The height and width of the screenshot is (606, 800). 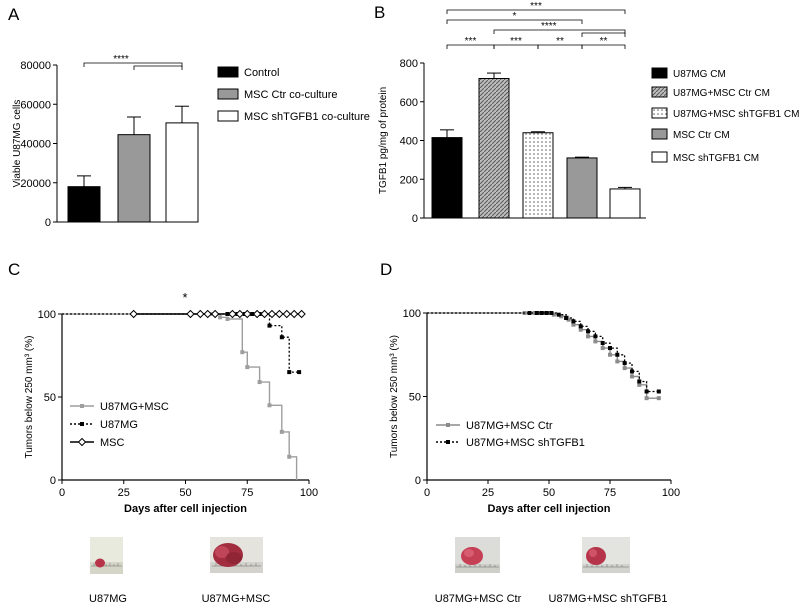 What do you see at coordinates (112, 443) in the screenshot?
I see `legend-label: MSC` at bounding box center [112, 443].